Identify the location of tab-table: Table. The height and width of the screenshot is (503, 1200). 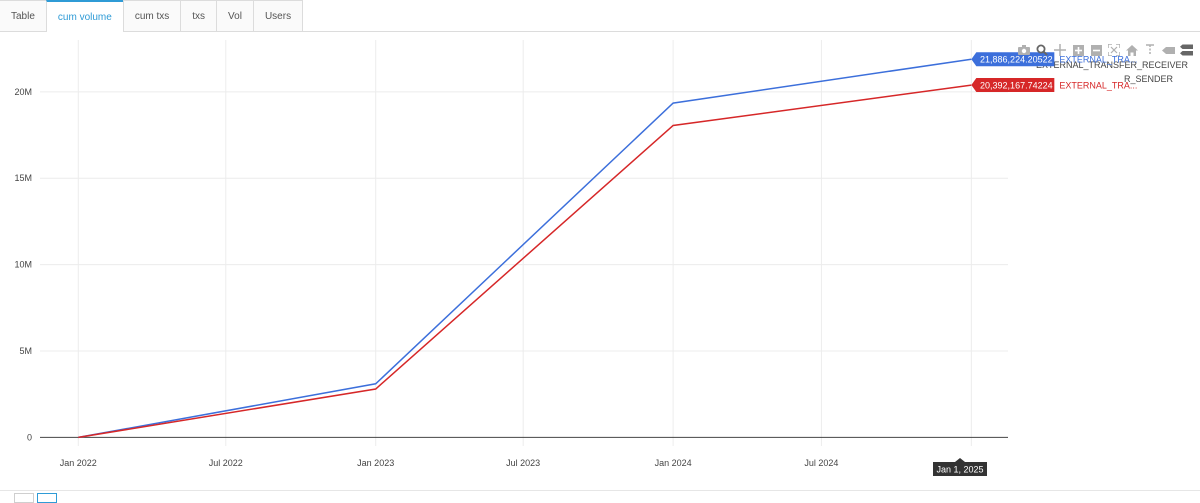
(23, 15).